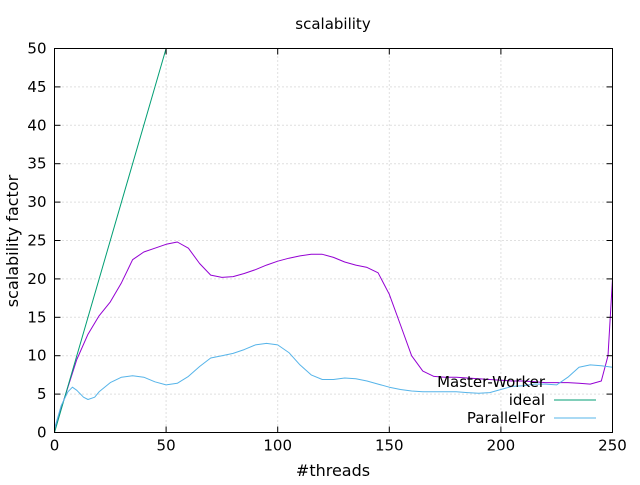  I want to click on y-tick-label: 5, so click(42, 394).